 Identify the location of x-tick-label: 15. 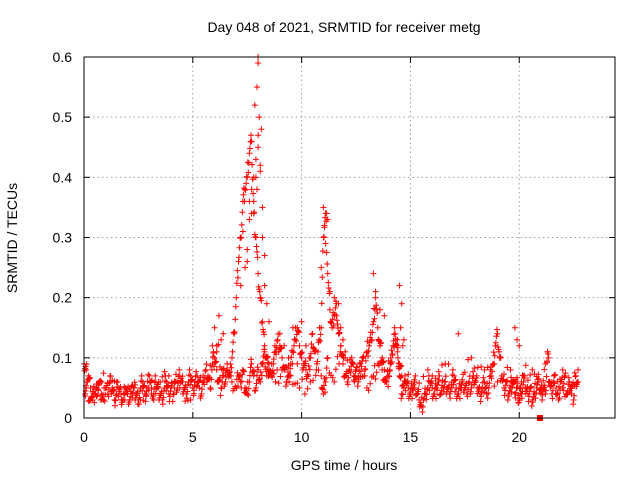
(411, 437).